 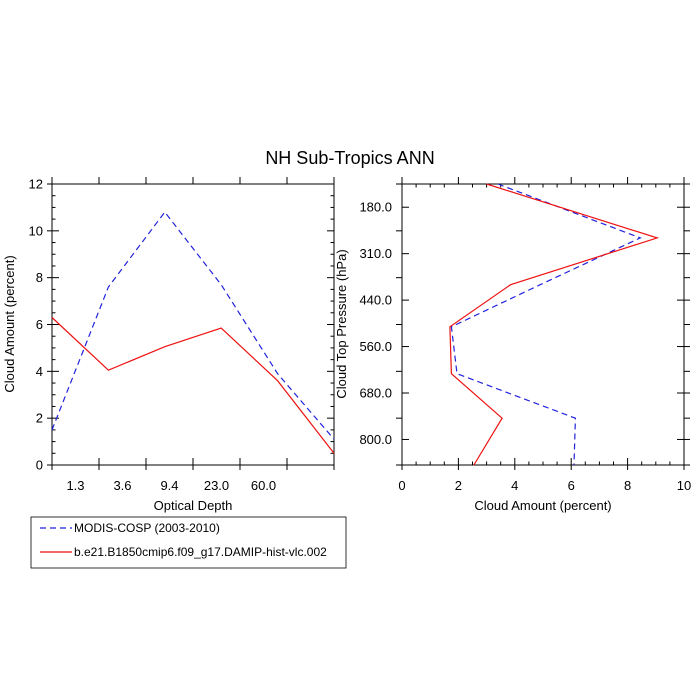 What do you see at coordinates (375, 439) in the screenshot?
I see `right-ytick-label: 800.0` at bounding box center [375, 439].